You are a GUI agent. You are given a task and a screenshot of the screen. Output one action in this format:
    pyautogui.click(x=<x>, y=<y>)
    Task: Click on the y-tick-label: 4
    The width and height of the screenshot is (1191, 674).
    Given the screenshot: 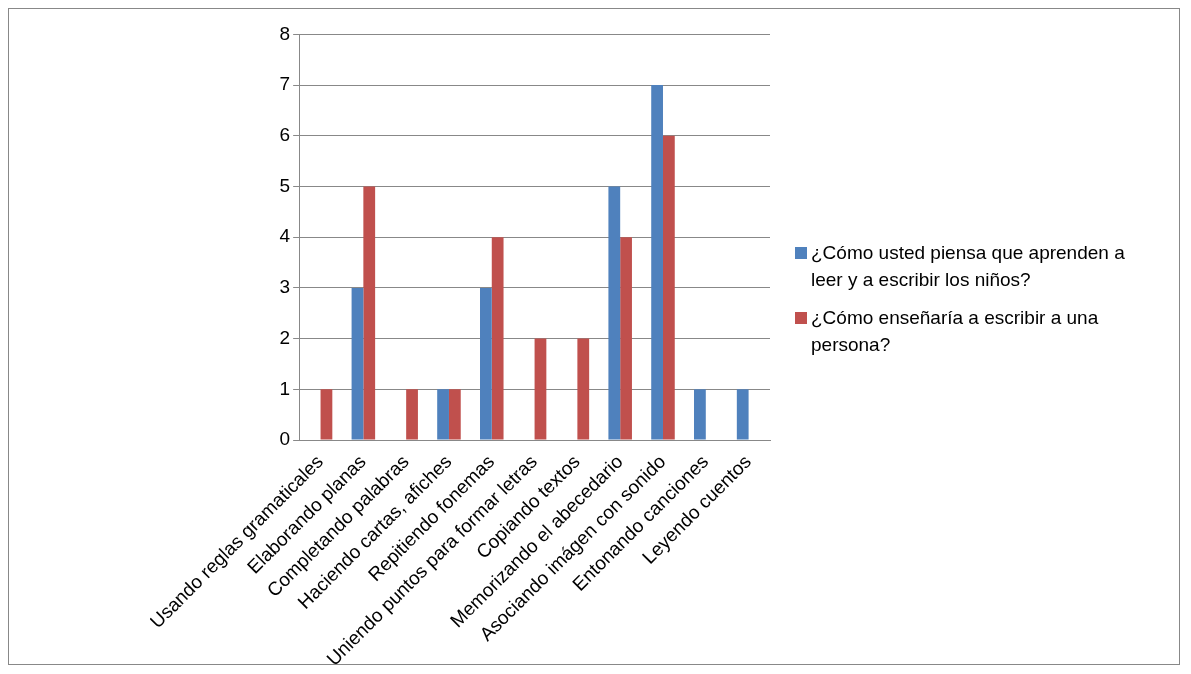 What is the action you would take?
    pyautogui.click(x=285, y=236)
    